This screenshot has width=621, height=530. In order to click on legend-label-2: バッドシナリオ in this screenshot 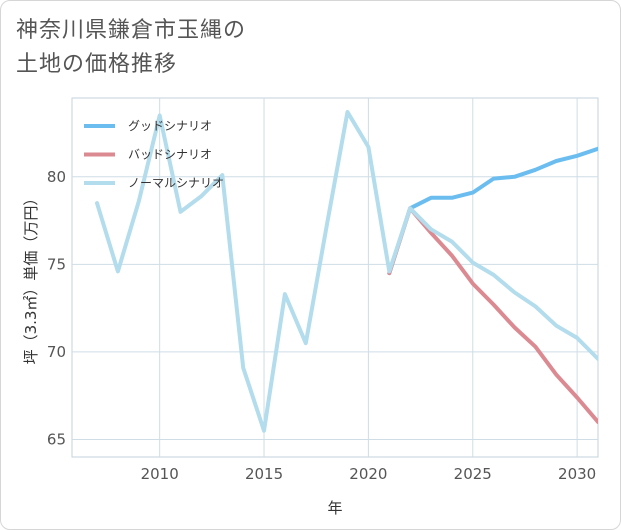, I will do `click(170, 155)`.